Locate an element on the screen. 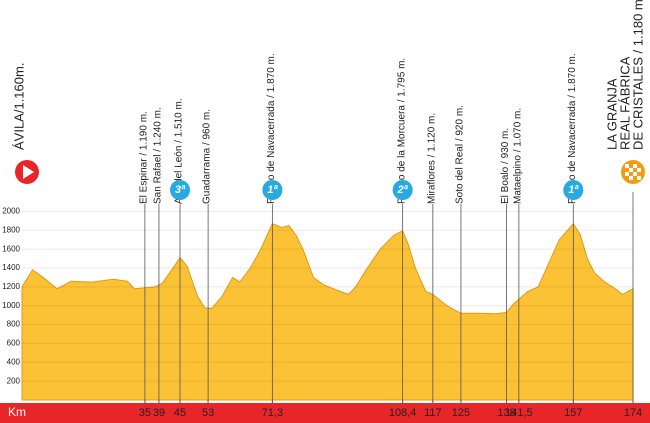  climb-category: 3ª is located at coordinates (180, 190).